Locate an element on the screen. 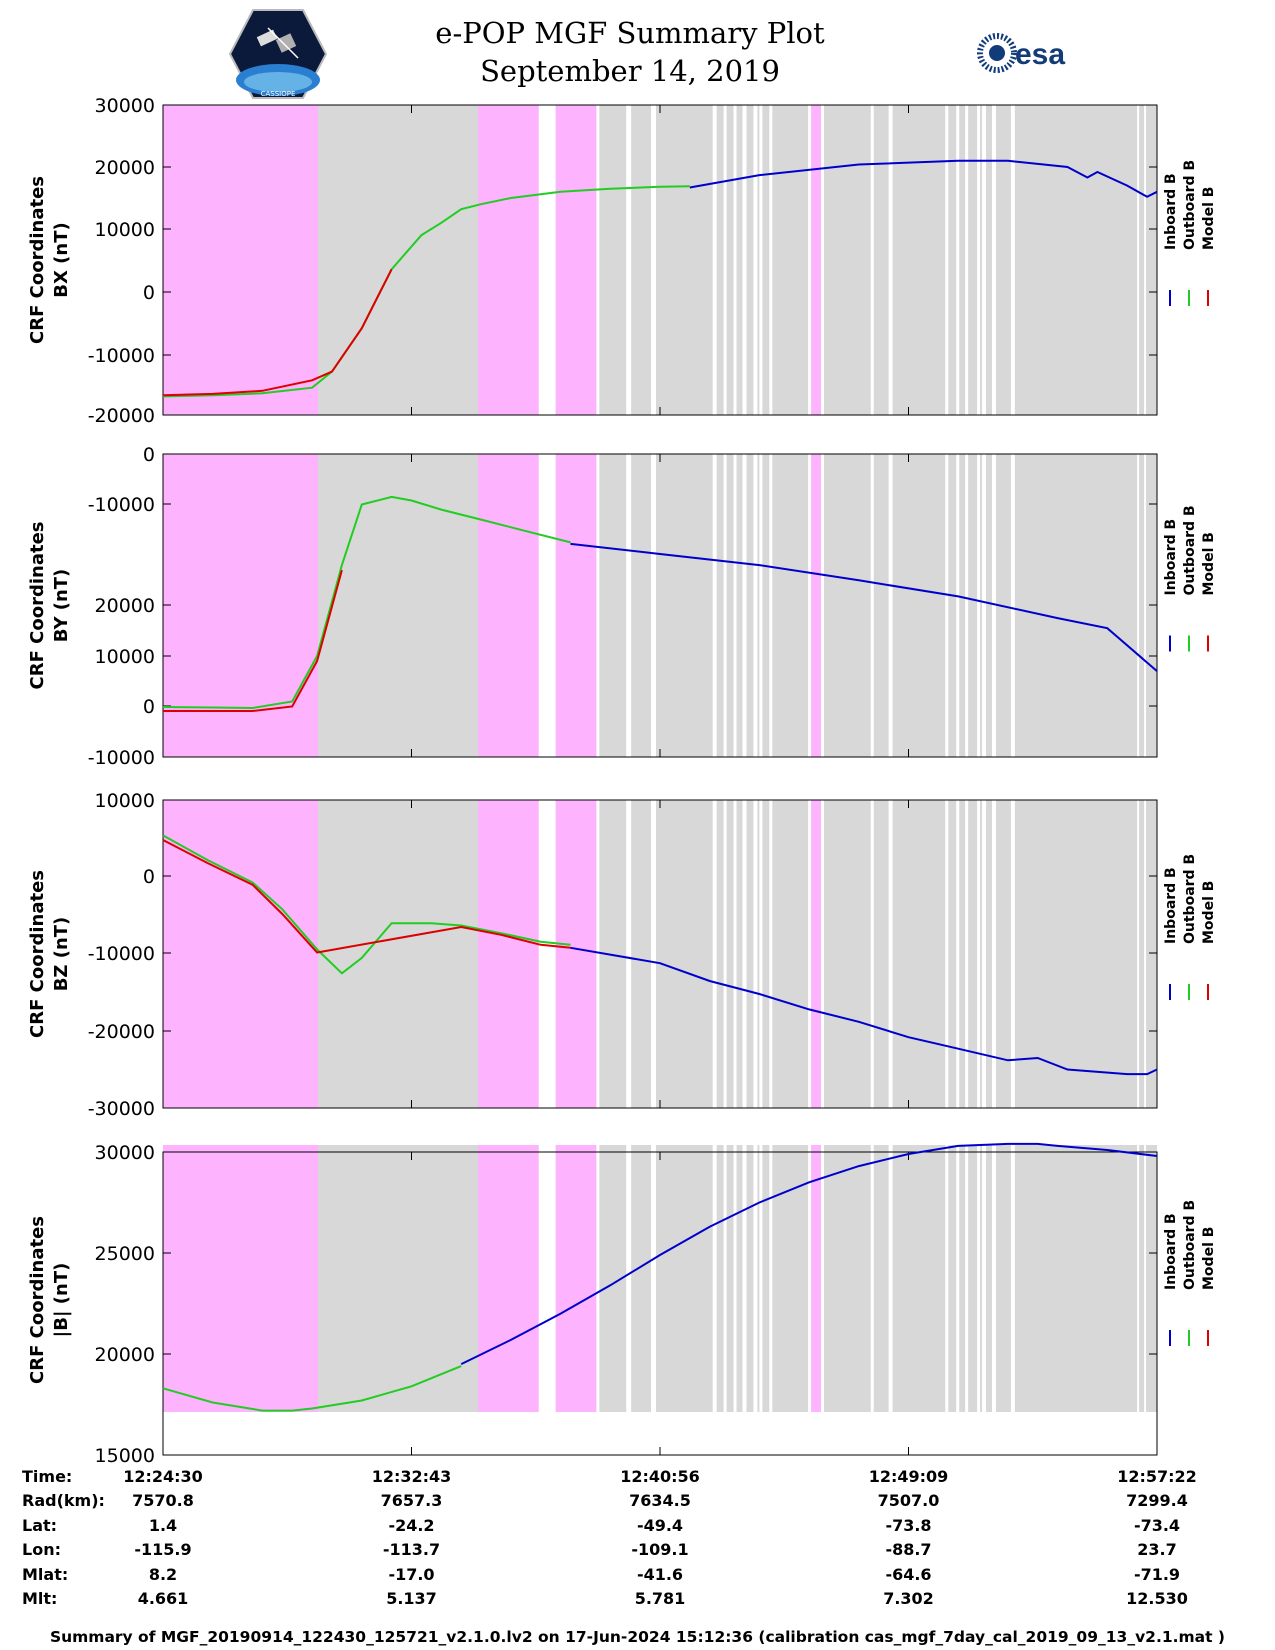 This screenshot has height=1650, width=1275. cassiope-logo: CASSIOPE is located at coordinates (278, 54).